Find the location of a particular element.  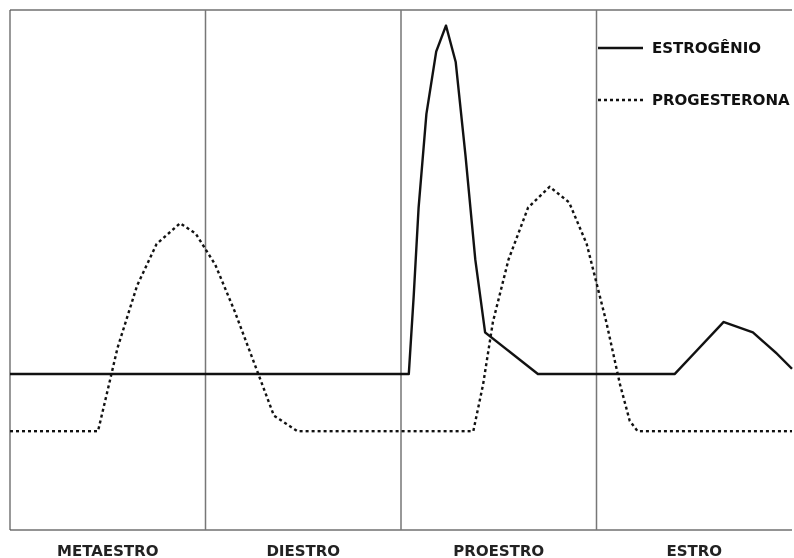

phase-labels: METAESTRO DIESTRO PROESTRO ESTRO is located at coordinates (389, 550).